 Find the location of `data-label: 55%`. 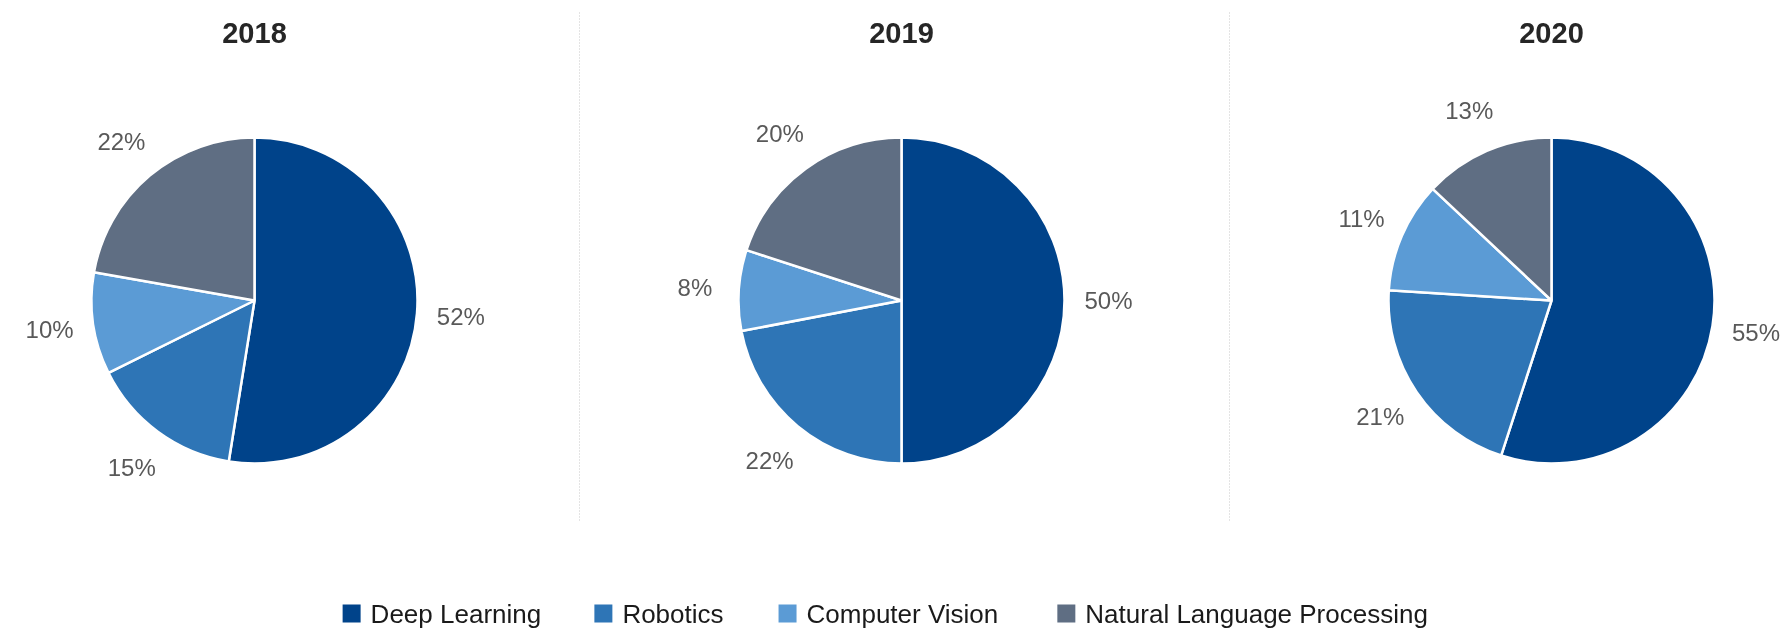

data-label: 55% is located at coordinates (1755, 333).